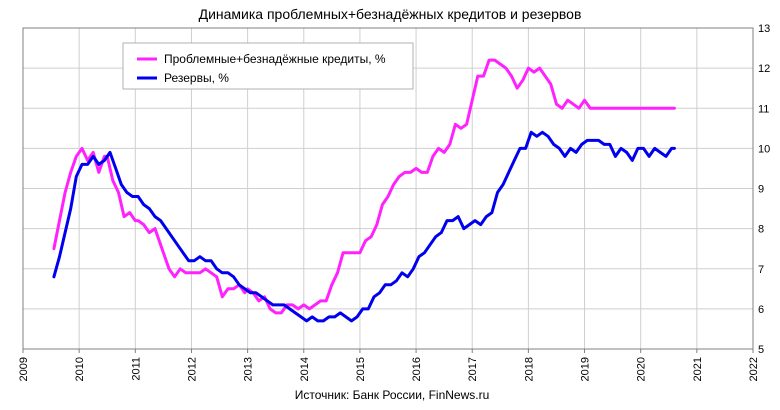 Image resolution: width=780 pixels, height=410 pixels. I want to click on x-tick-label: 2020, so click(642, 369).